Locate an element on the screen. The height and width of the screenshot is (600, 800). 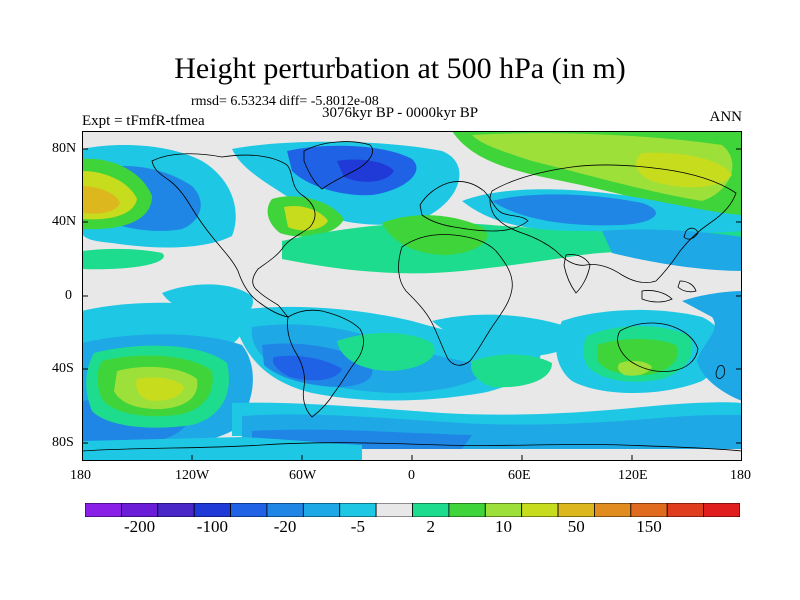
field-nz-blue is located at coordinates (712, 346).